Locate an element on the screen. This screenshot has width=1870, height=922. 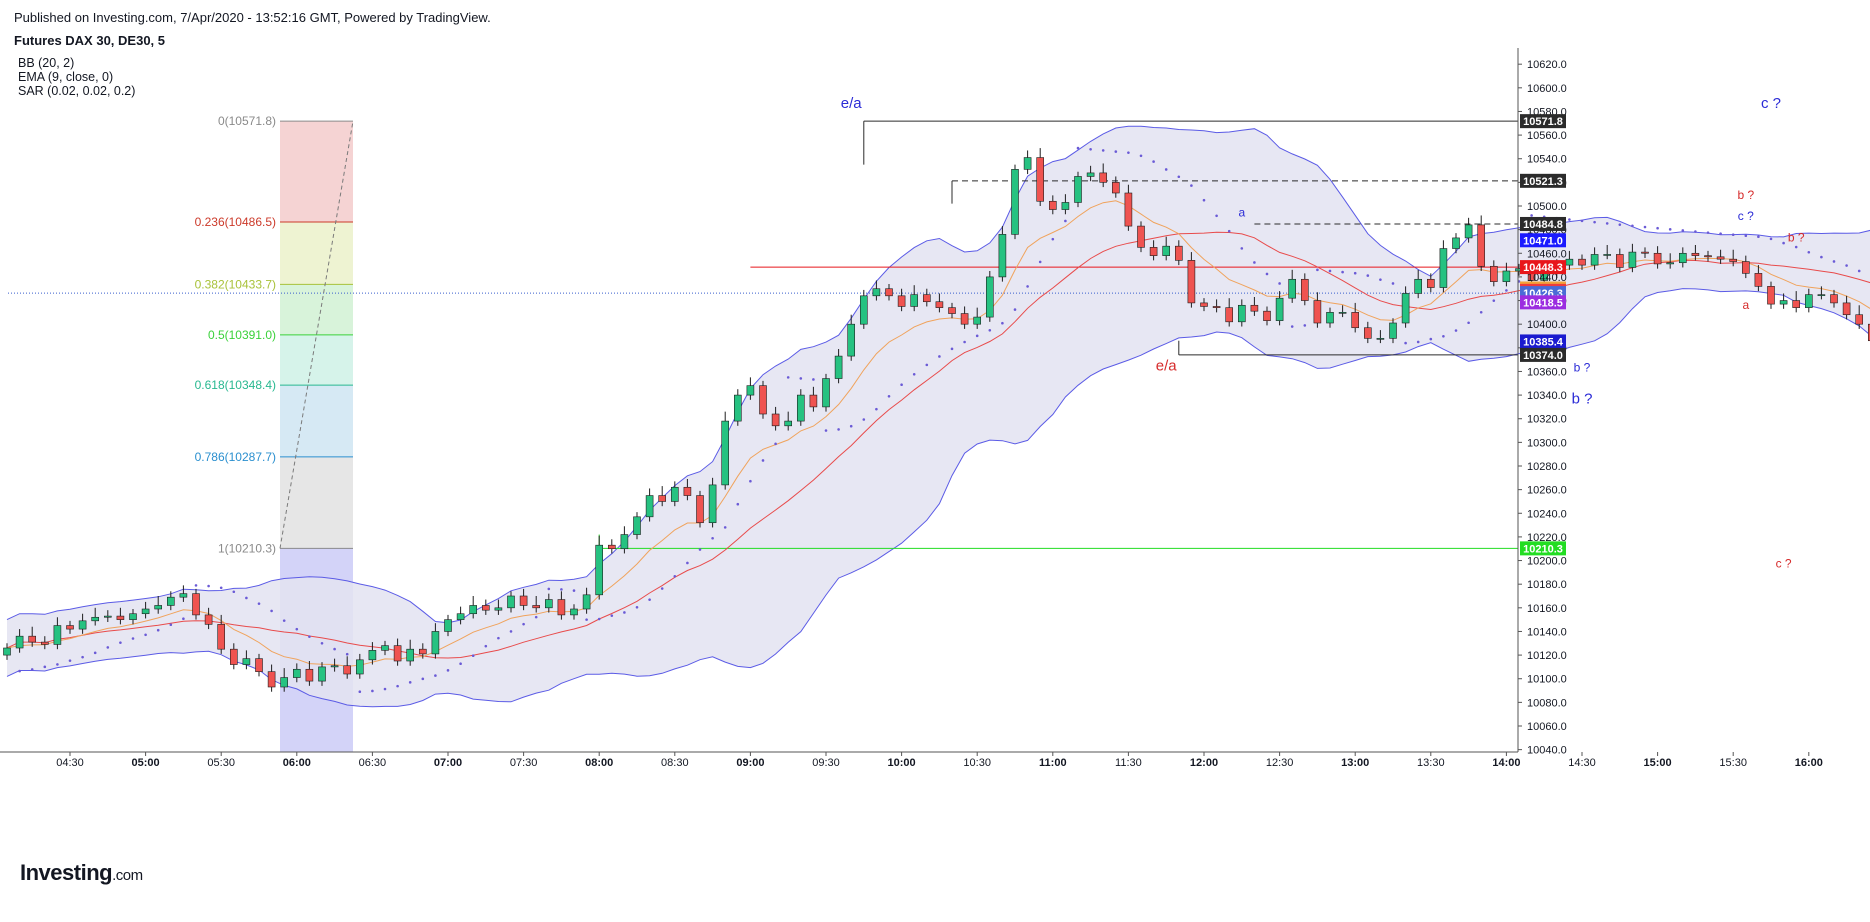
wave-label: c ? is located at coordinates (1784, 564).